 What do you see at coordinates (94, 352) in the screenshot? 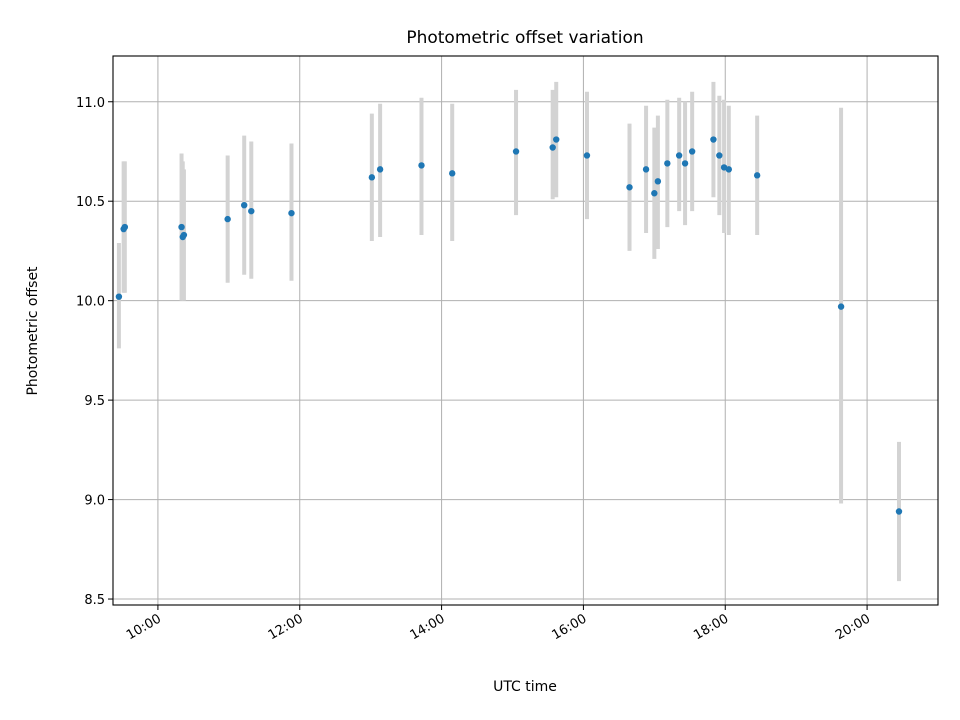
I see `y-axis: 8.5 9.0 9.5 10.0 10.5 11.0` at bounding box center [94, 352].